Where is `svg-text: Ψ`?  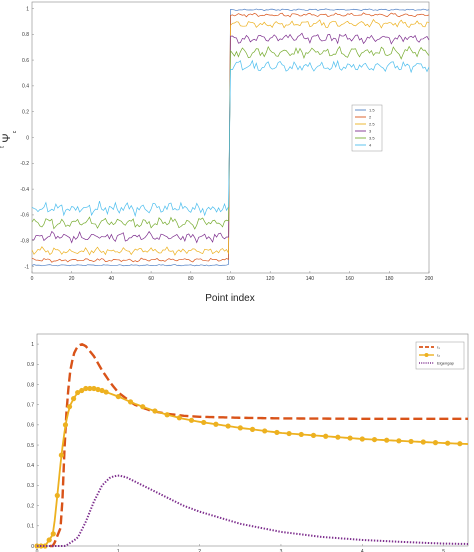 svg-text: Ψ is located at coordinates (7, 137).